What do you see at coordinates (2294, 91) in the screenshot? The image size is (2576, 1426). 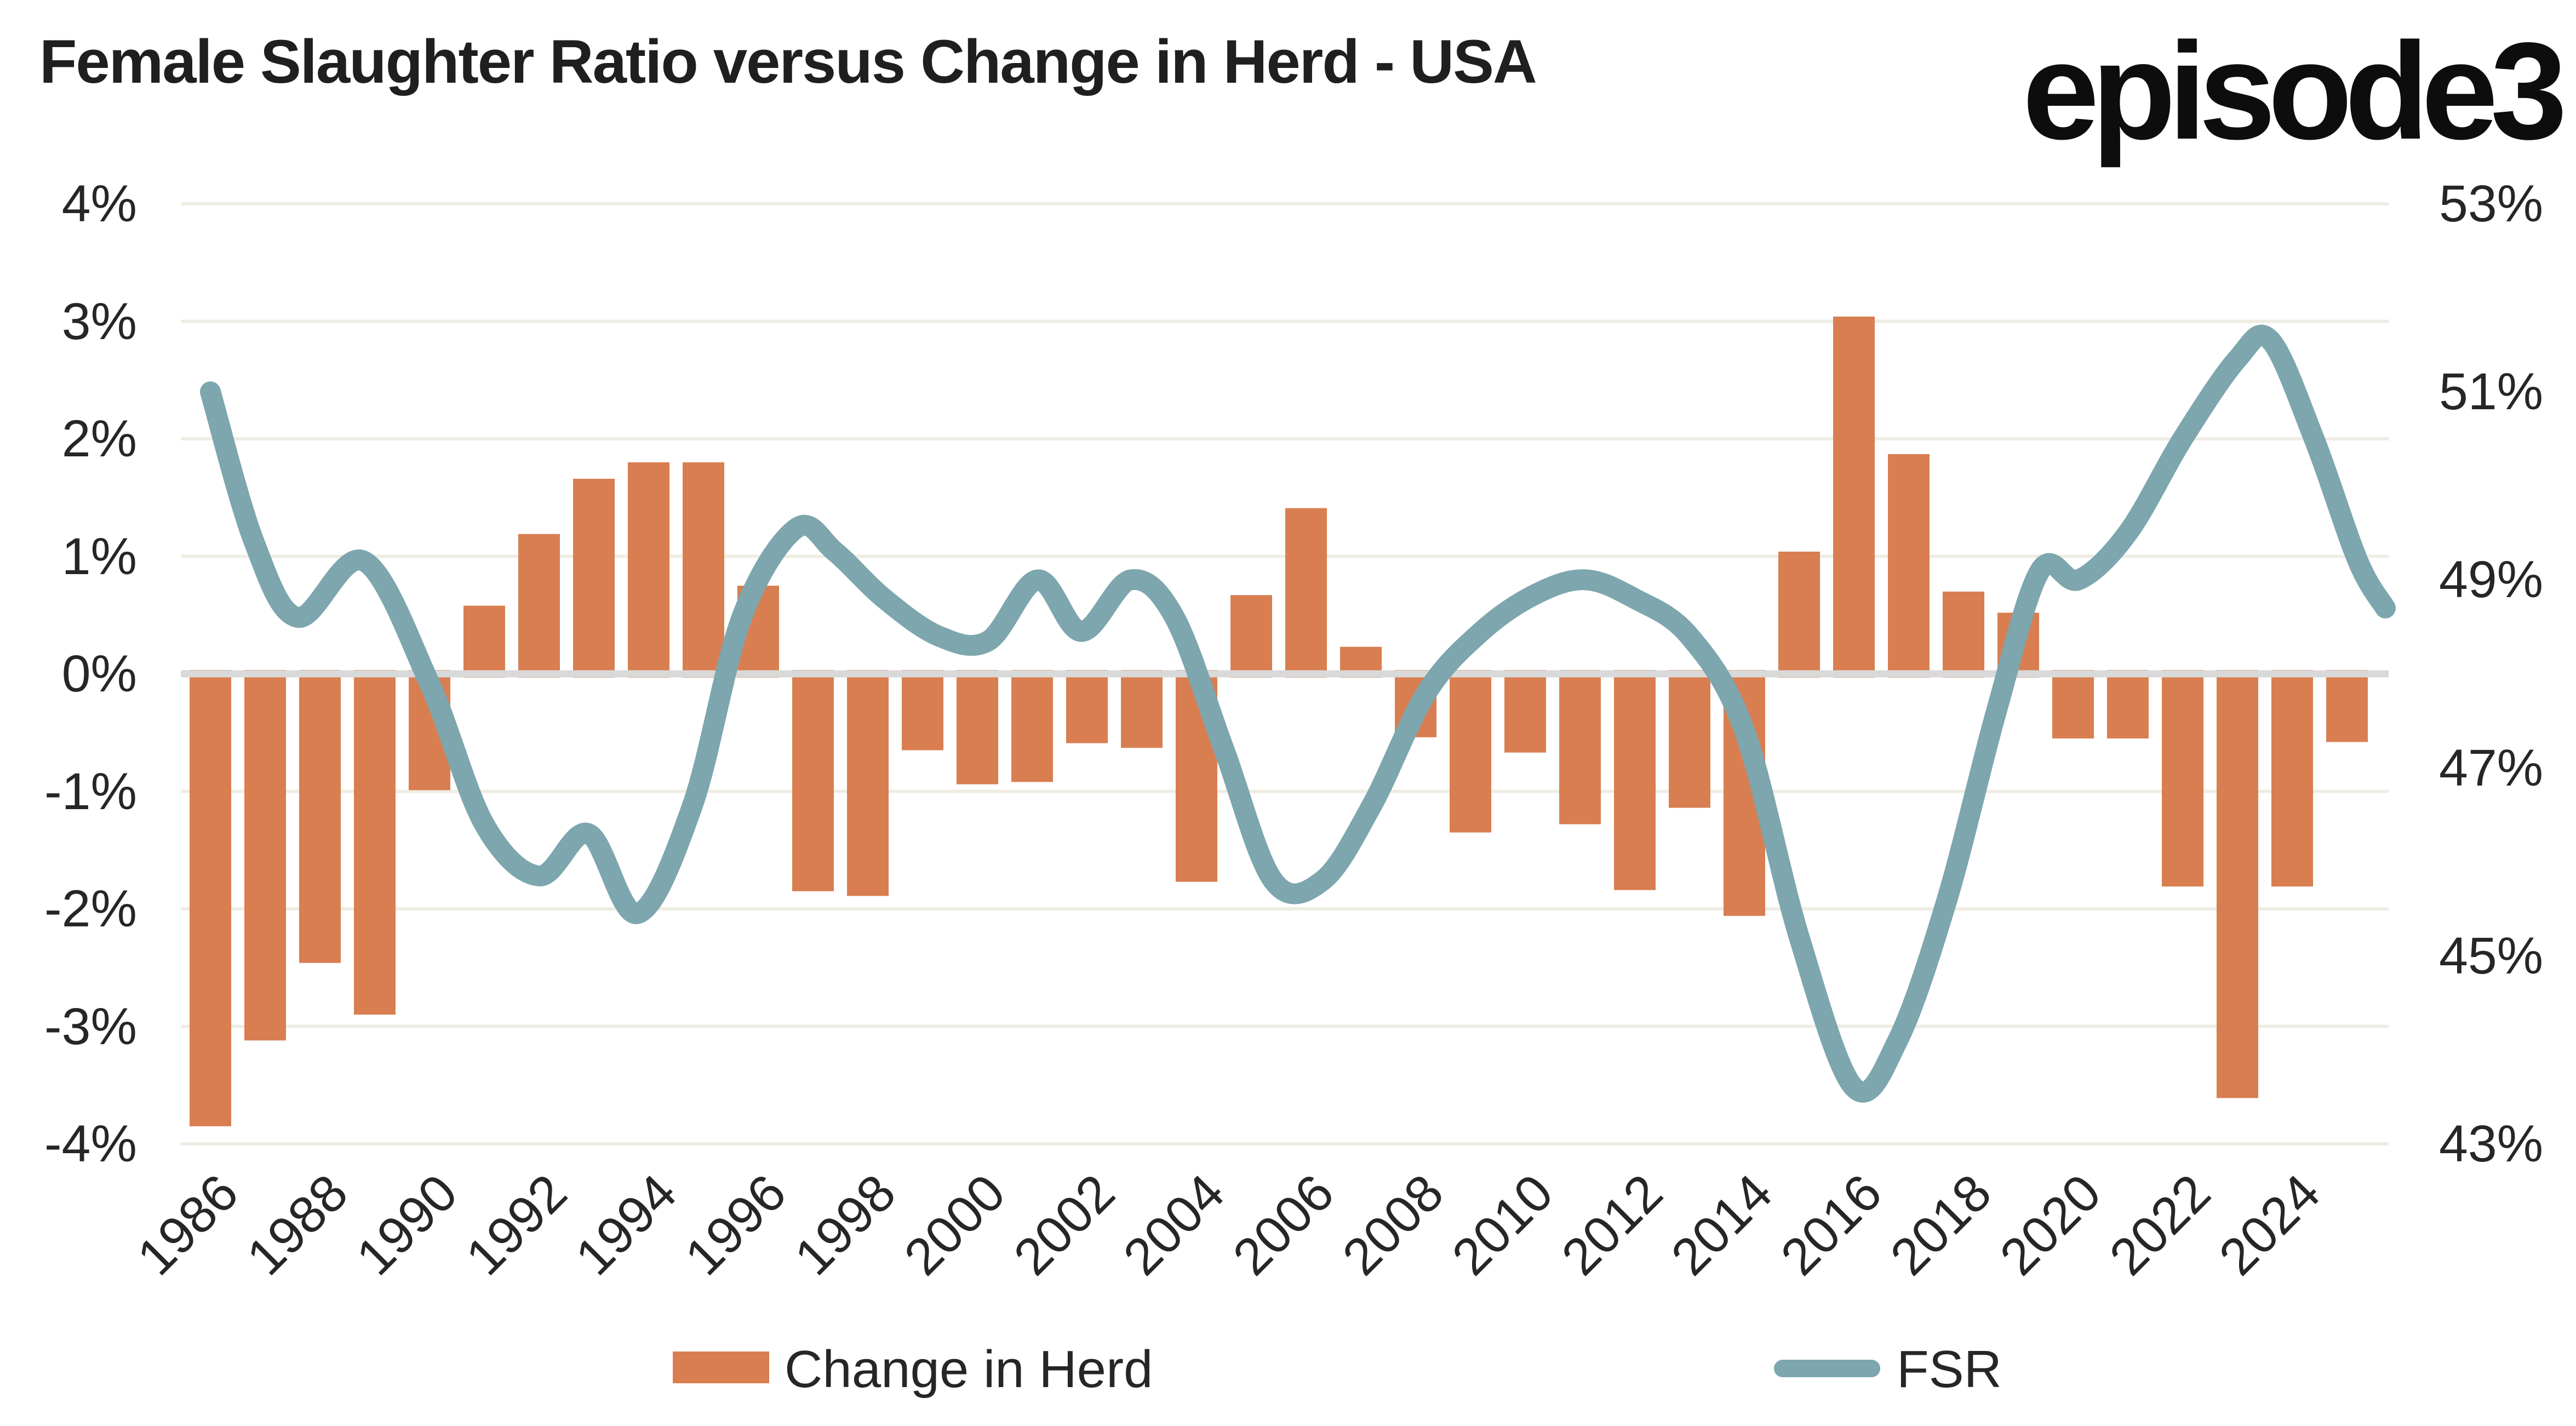 I see `episode3-logo: episode3` at bounding box center [2294, 91].